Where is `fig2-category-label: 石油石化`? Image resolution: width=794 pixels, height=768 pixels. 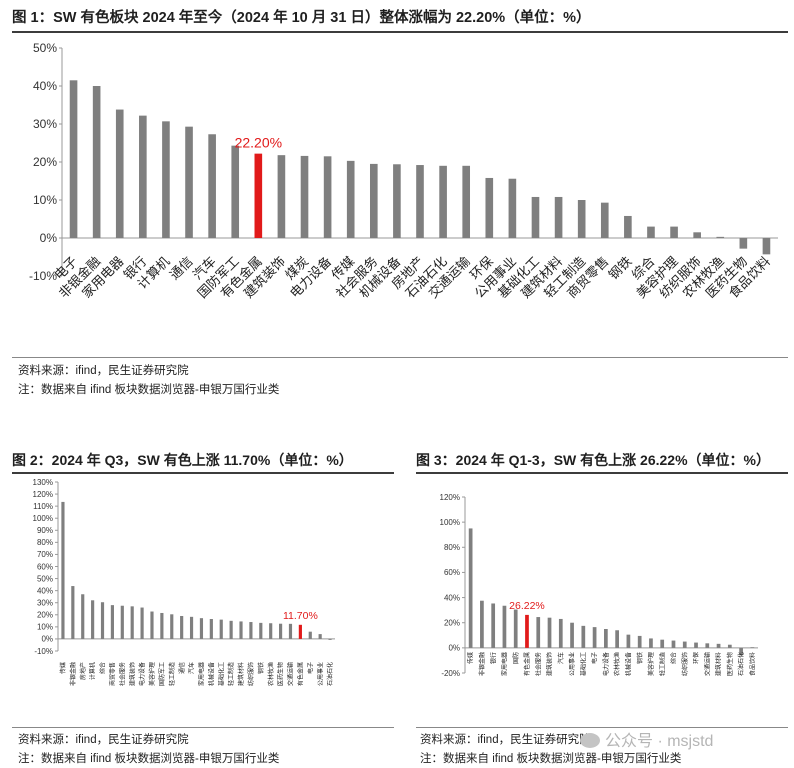
fig2-category-label: 石油石化 is located at coordinates (330, 674).